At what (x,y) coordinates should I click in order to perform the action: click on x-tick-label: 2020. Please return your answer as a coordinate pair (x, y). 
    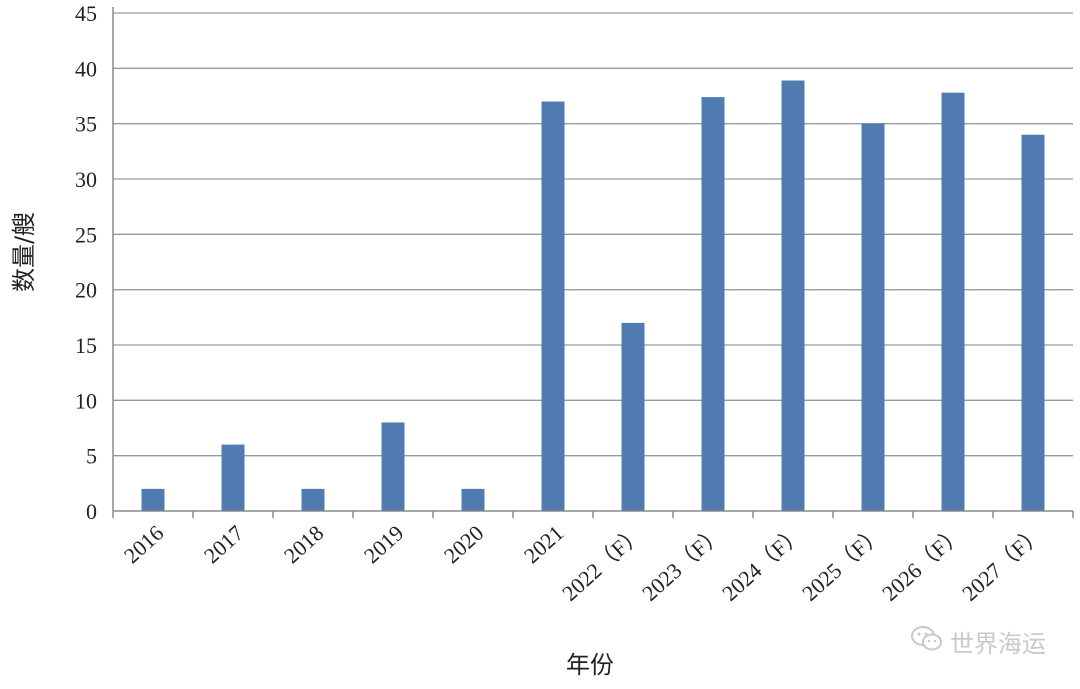
    Looking at the image, I should click on (463, 544).